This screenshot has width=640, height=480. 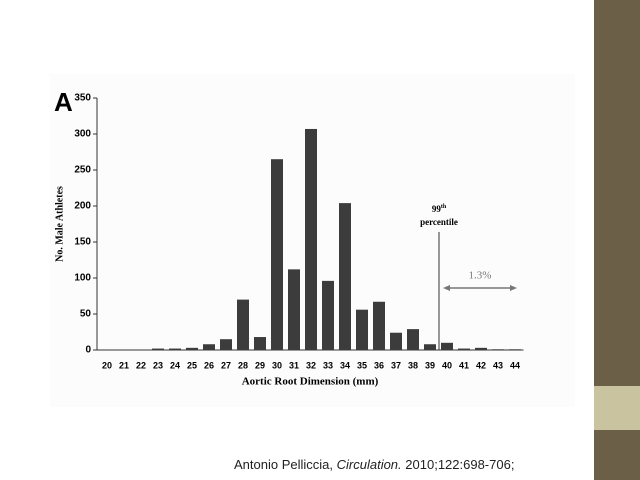 What do you see at coordinates (209, 365) in the screenshot?
I see `x-tick-label: 26` at bounding box center [209, 365].